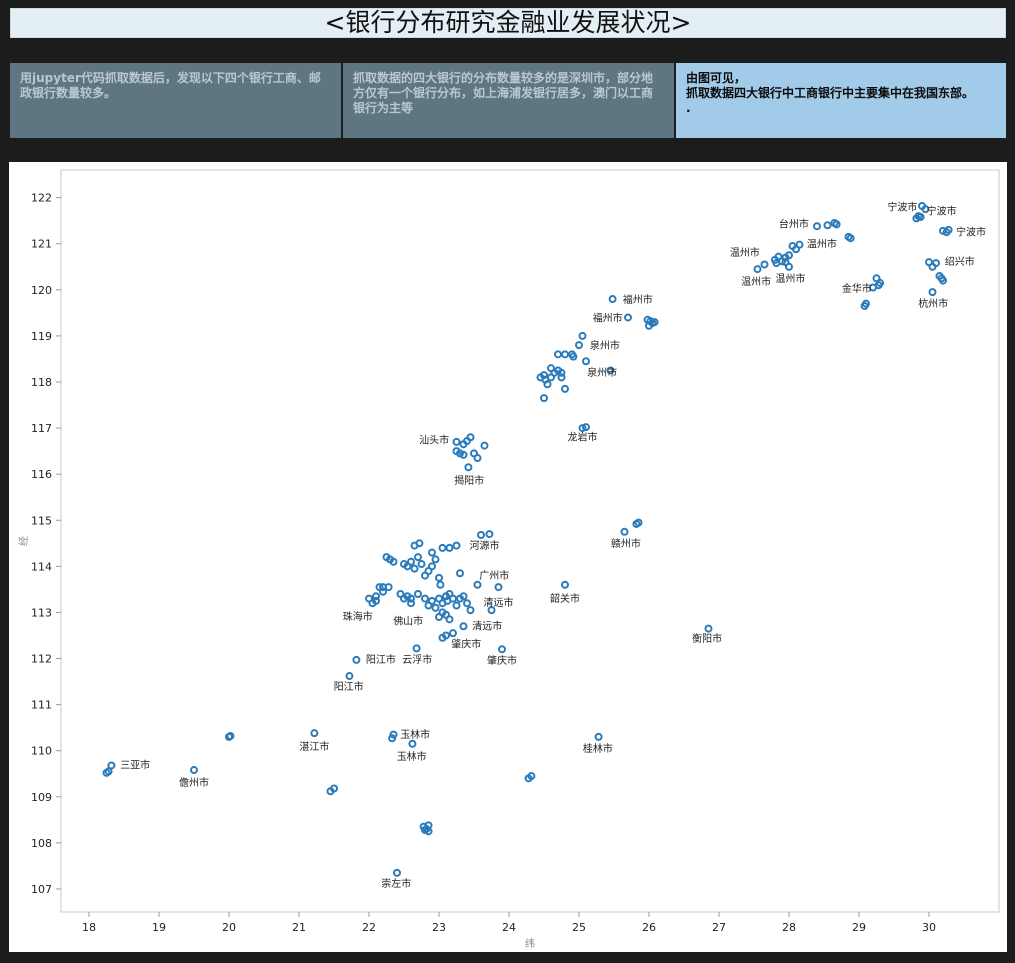  Describe the element at coordinates (175, 100) in the screenshot. I see `summary-panel-1: 用jupyter代码抓取数据后，发现以下四个银行工商、邮政银行数量较多。` at that location.